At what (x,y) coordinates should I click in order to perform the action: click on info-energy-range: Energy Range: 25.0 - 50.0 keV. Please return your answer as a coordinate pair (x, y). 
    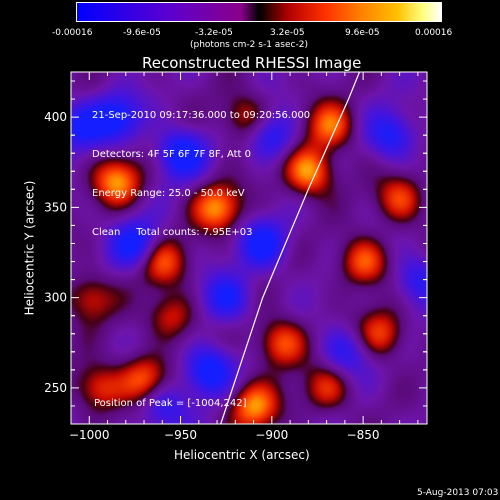
    Looking at the image, I should click on (168, 193).